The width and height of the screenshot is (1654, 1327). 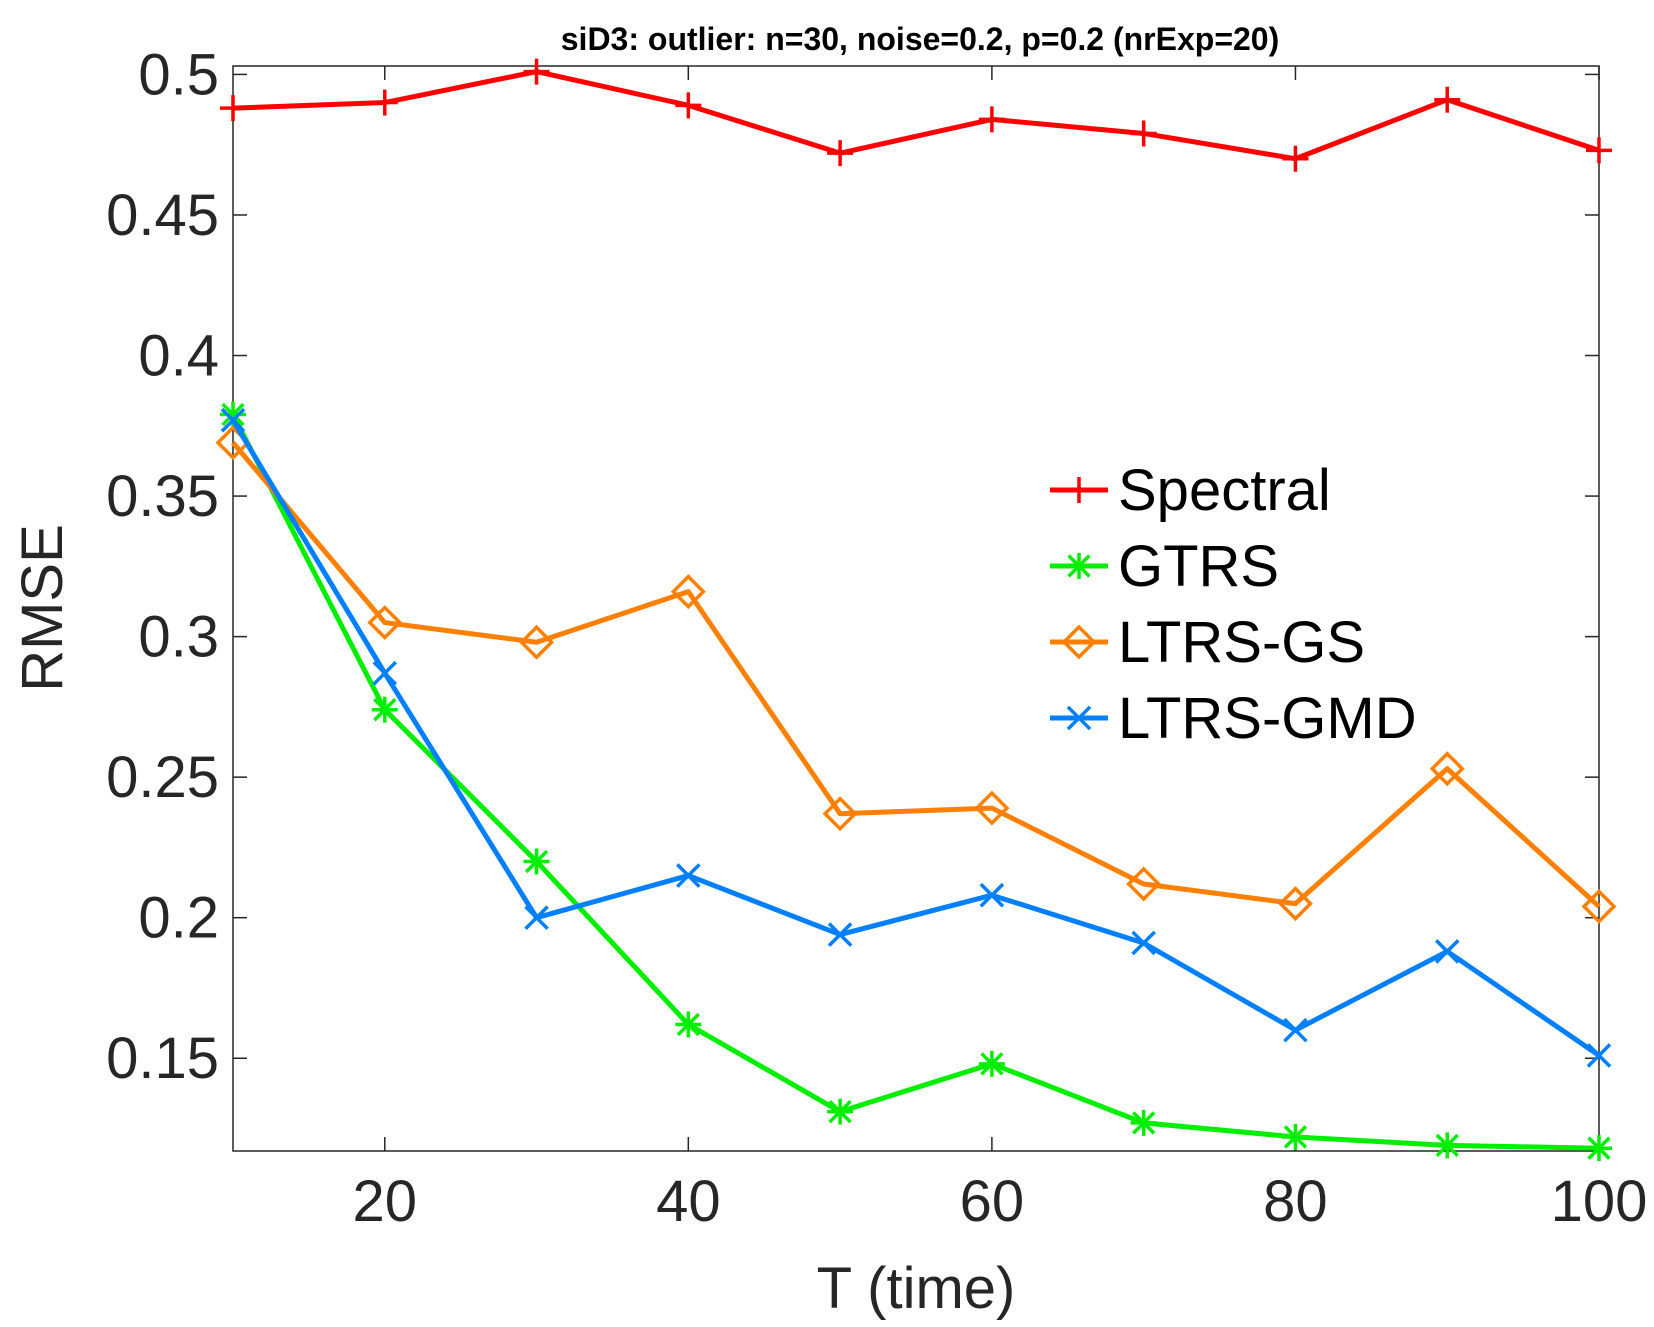 I want to click on legend-entry-ltrs-gmd: LTRS-GMD, so click(x=1233, y=718).